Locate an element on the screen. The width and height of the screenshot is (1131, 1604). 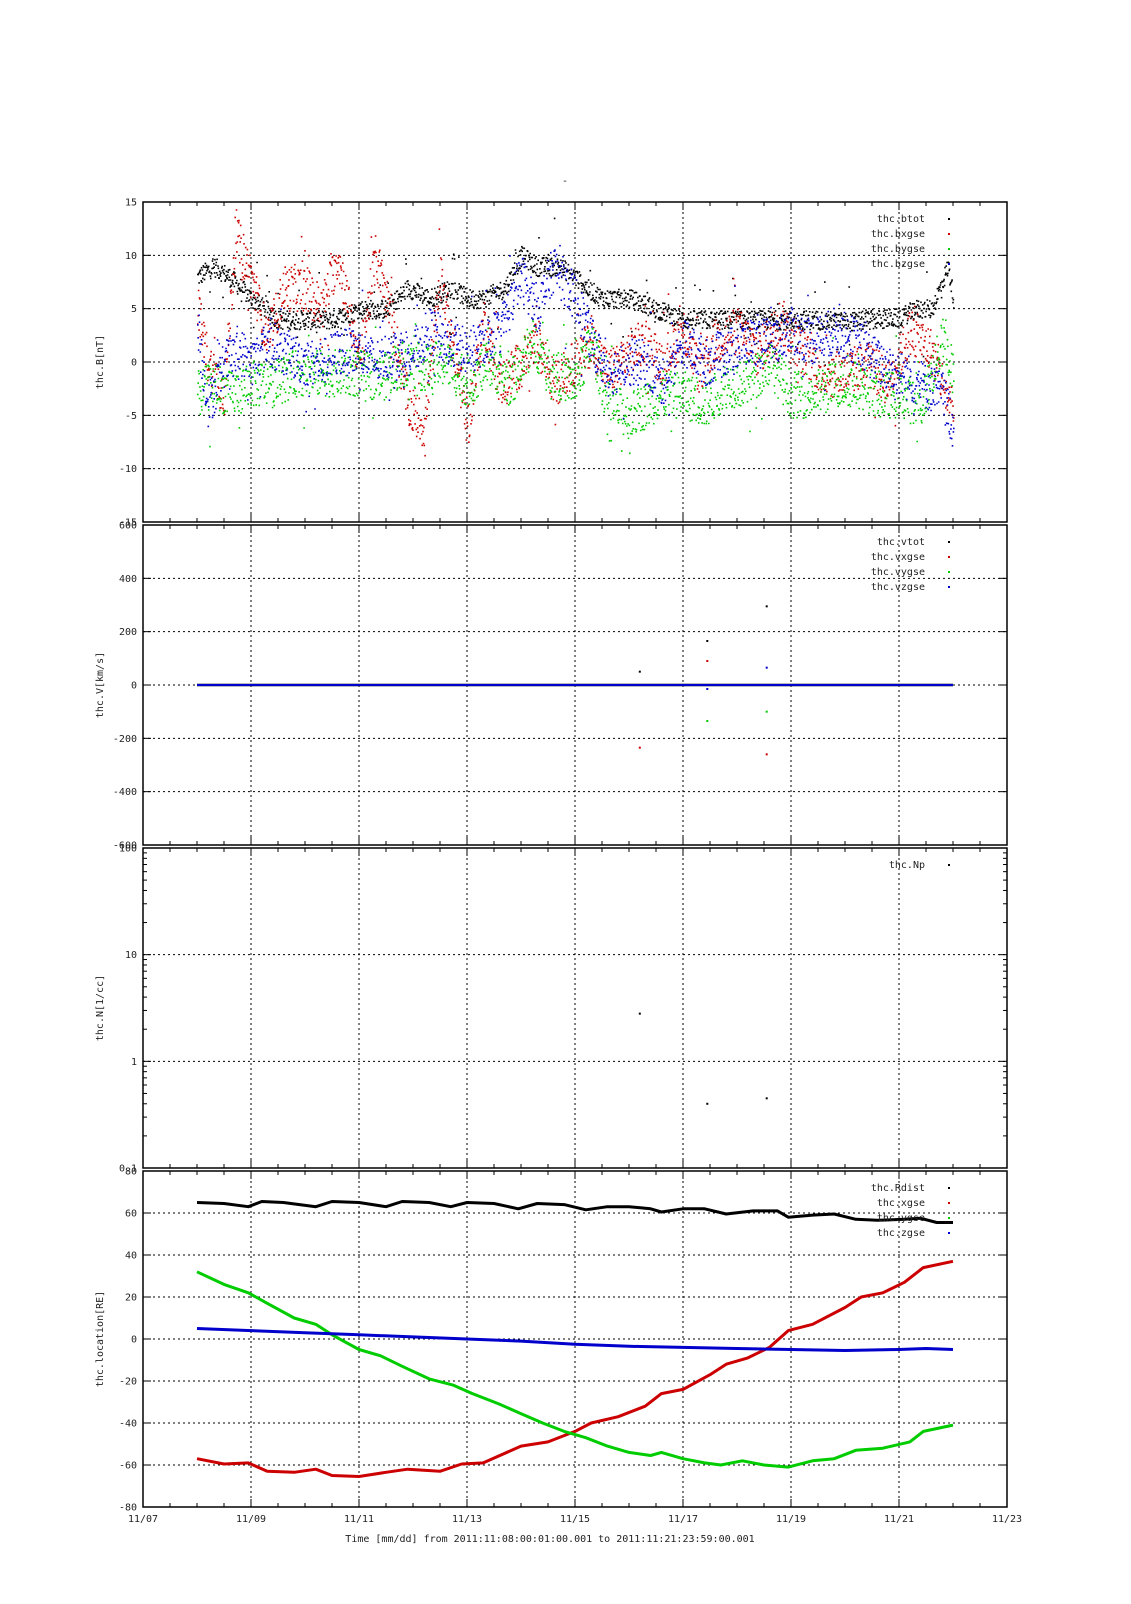
x-tick-label: 11/07 is located at coordinates (143, 1519).